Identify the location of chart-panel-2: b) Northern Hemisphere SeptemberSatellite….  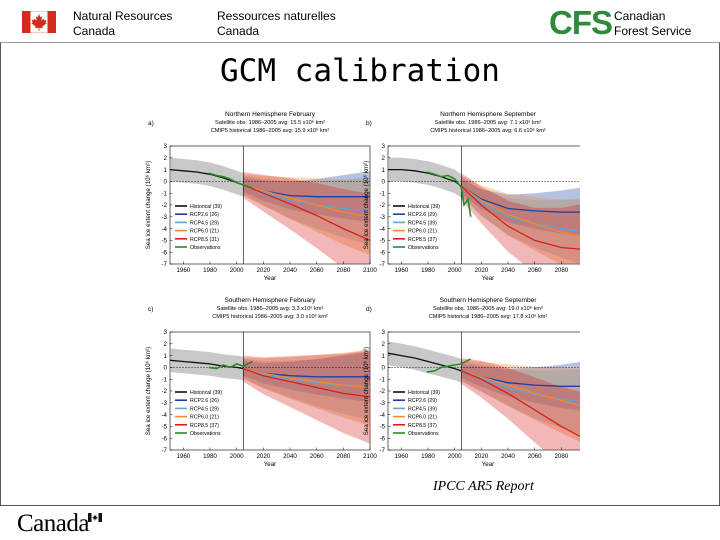
(471, 196).